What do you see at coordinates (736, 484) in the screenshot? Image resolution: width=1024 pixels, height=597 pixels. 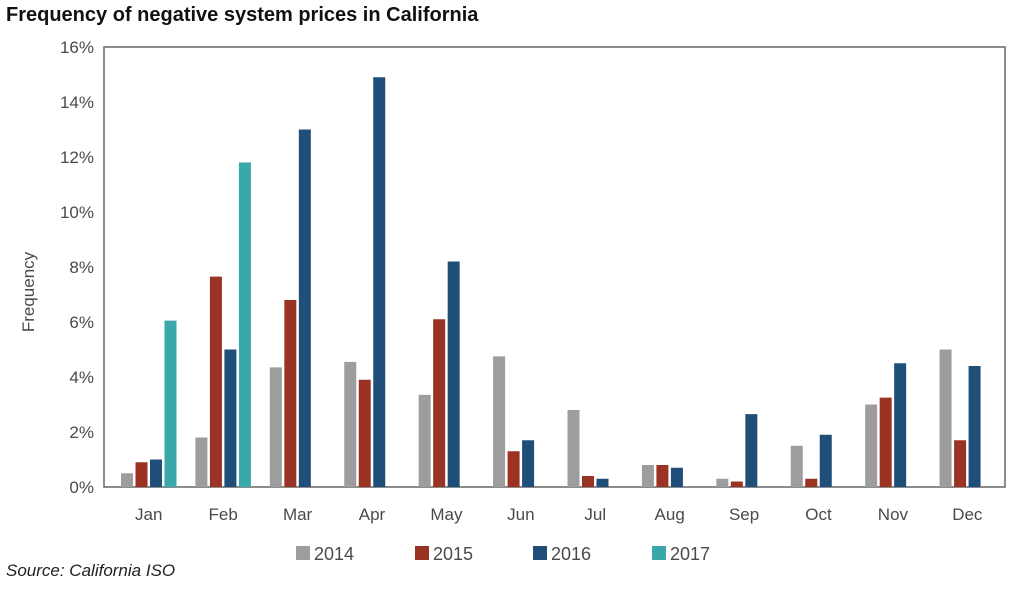 I see `bar-2015-Sep` at bounding box center [736, 484].